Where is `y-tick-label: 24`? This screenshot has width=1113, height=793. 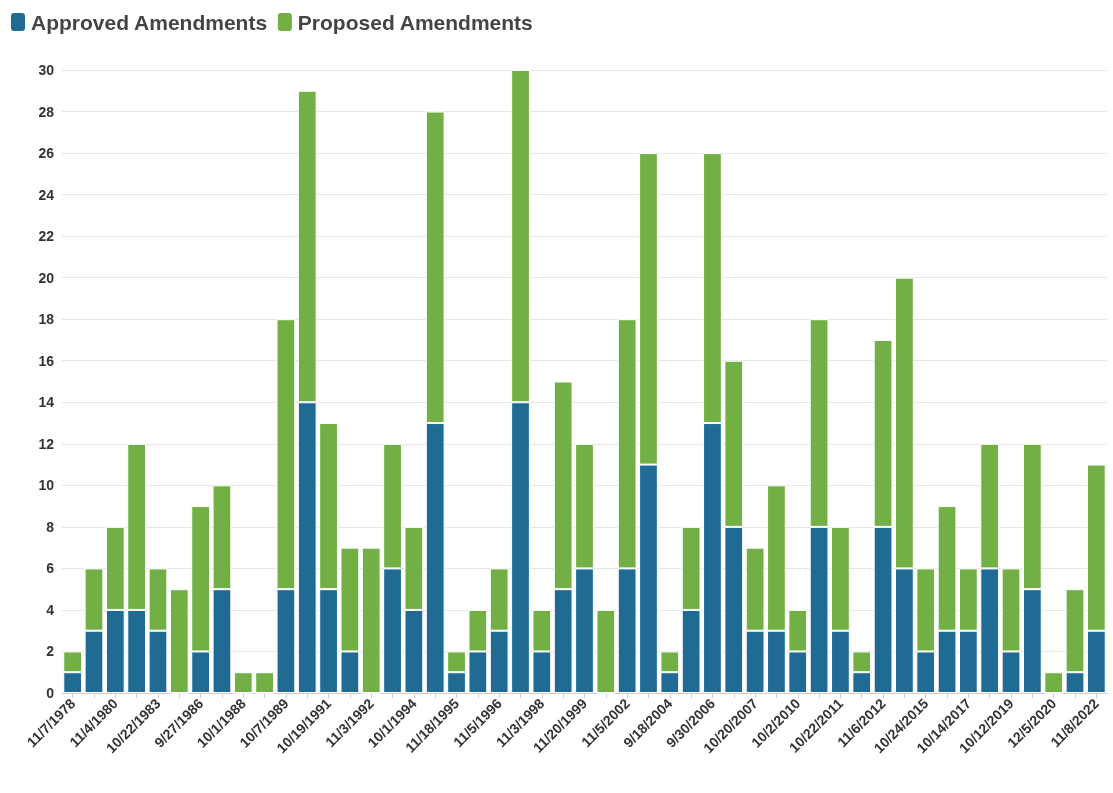
y-tick-label: 24 is located at coordinates (46, 194).